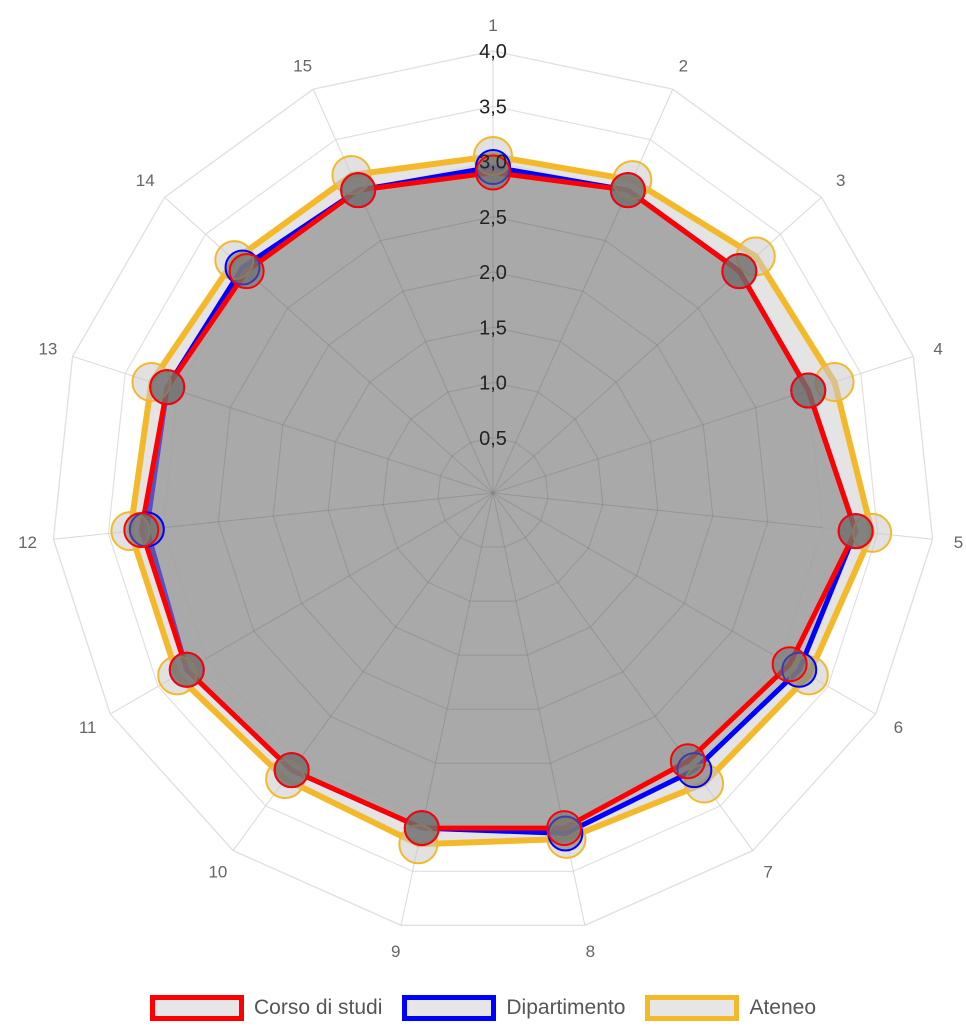  I want to click on category-label: 3, so click(840, 180).